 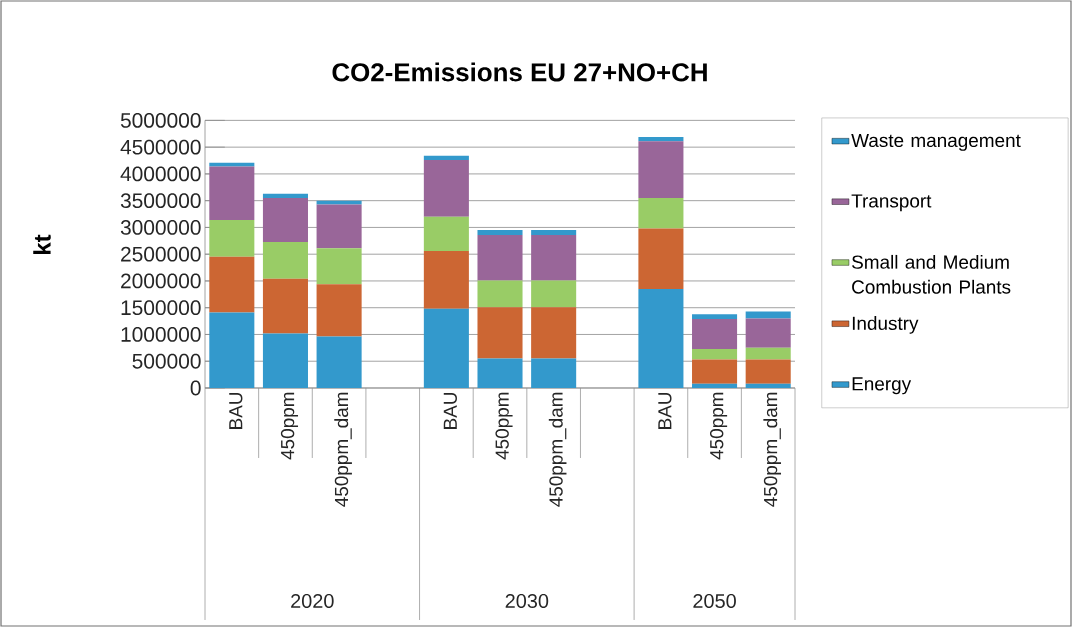 What do you see at coordinates (161, 254) in the screenshot?
I see `y-tick-label: 2500000` at bounding box center [161, 254].